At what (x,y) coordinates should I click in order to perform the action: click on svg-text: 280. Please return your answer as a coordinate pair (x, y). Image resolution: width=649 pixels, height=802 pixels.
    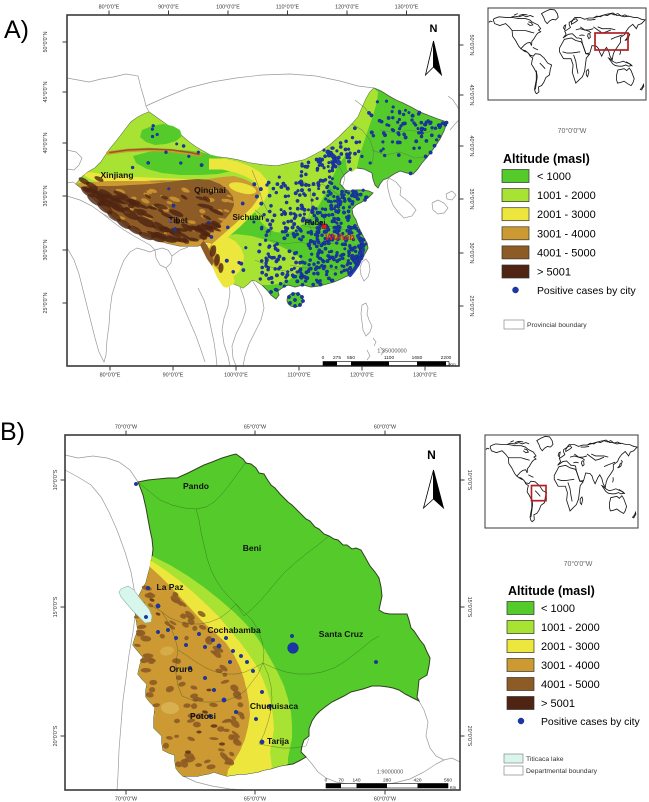
    Looking at the image, I should click on (387, 781).